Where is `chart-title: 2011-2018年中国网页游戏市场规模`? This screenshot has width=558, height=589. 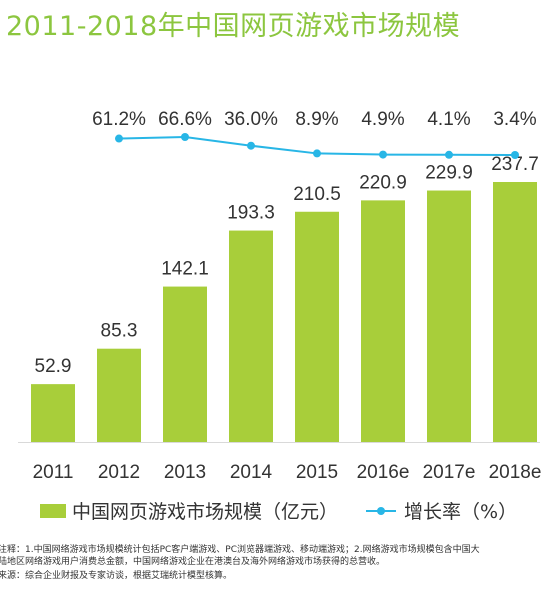
chart-title: 2011-2018年中国网页游戏市场规模 is located at coordinates (233, 26).